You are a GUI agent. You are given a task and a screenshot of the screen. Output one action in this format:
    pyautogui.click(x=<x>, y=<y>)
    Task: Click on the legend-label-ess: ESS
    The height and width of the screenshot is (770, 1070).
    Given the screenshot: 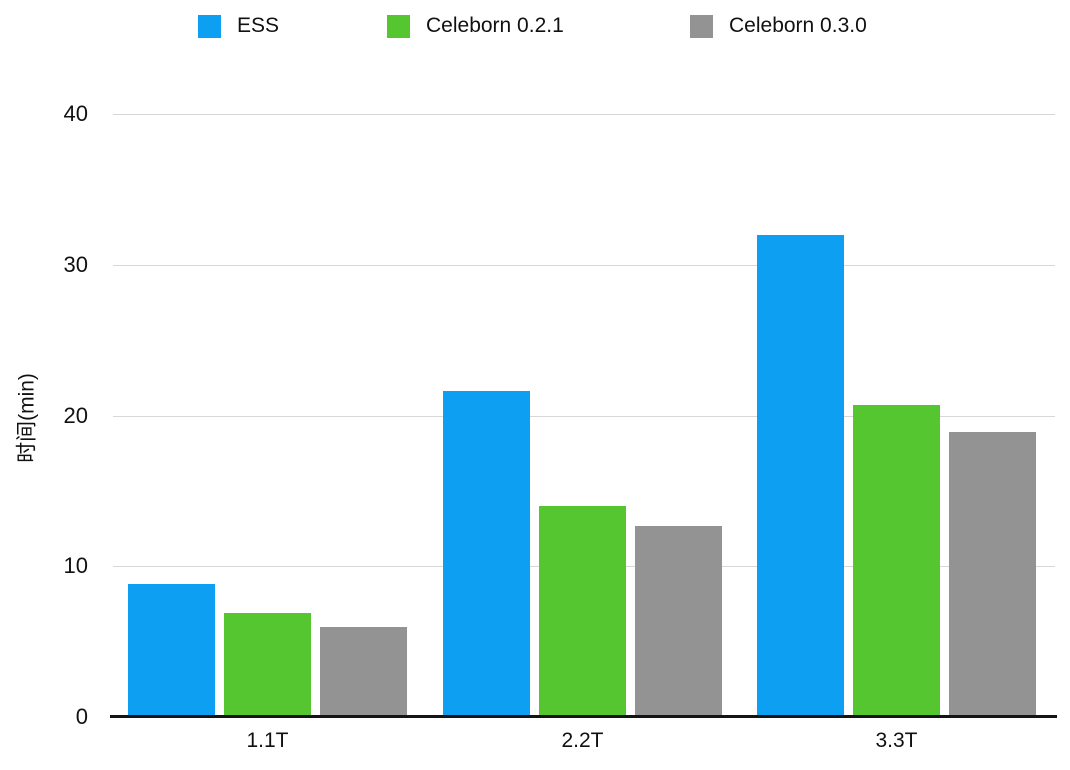 What is the action you would take?
    pyautogui.click(x=258, y=25)
    